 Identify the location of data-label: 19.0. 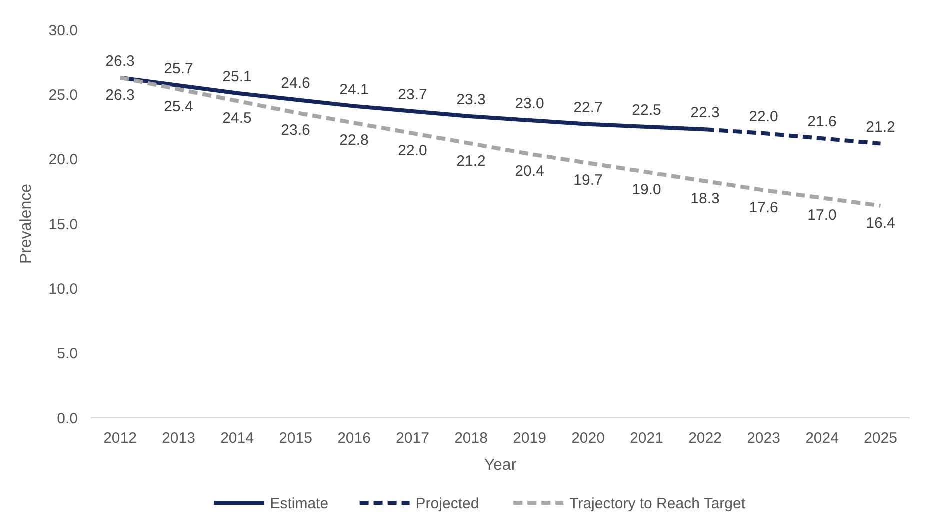
(647, 189).